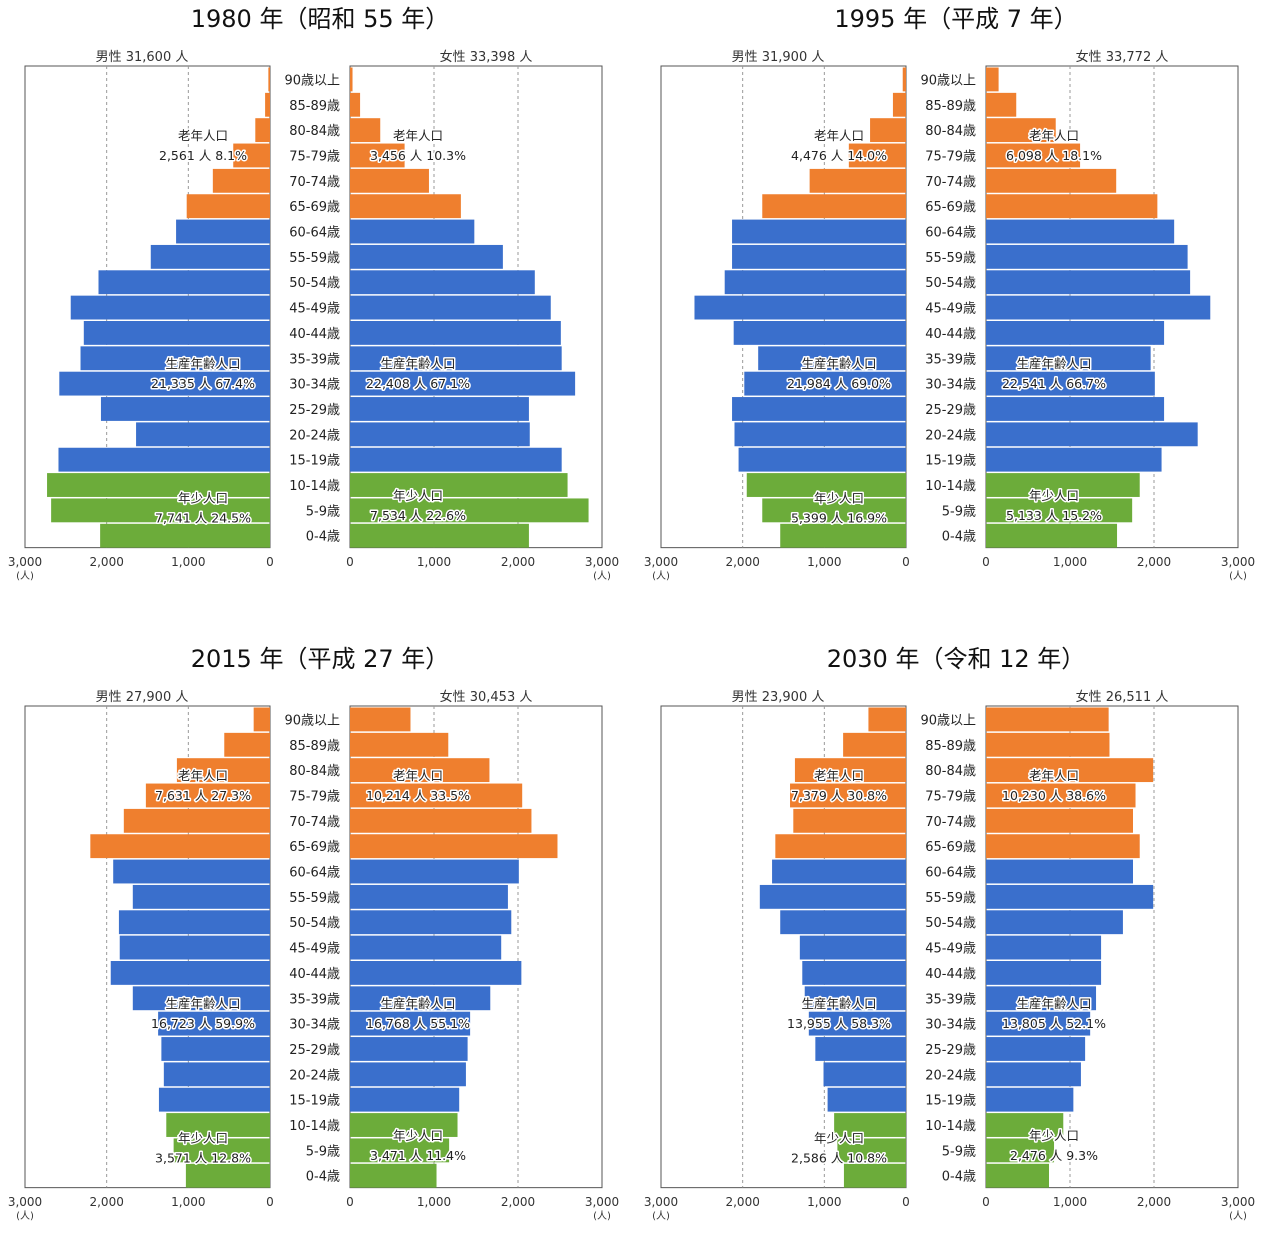 The height and width of the screenshot is (1252, 1265). Describe the element at coordinates (661, 562) in the screenshot. I see `axis-tick-label: 3,000` at that location.